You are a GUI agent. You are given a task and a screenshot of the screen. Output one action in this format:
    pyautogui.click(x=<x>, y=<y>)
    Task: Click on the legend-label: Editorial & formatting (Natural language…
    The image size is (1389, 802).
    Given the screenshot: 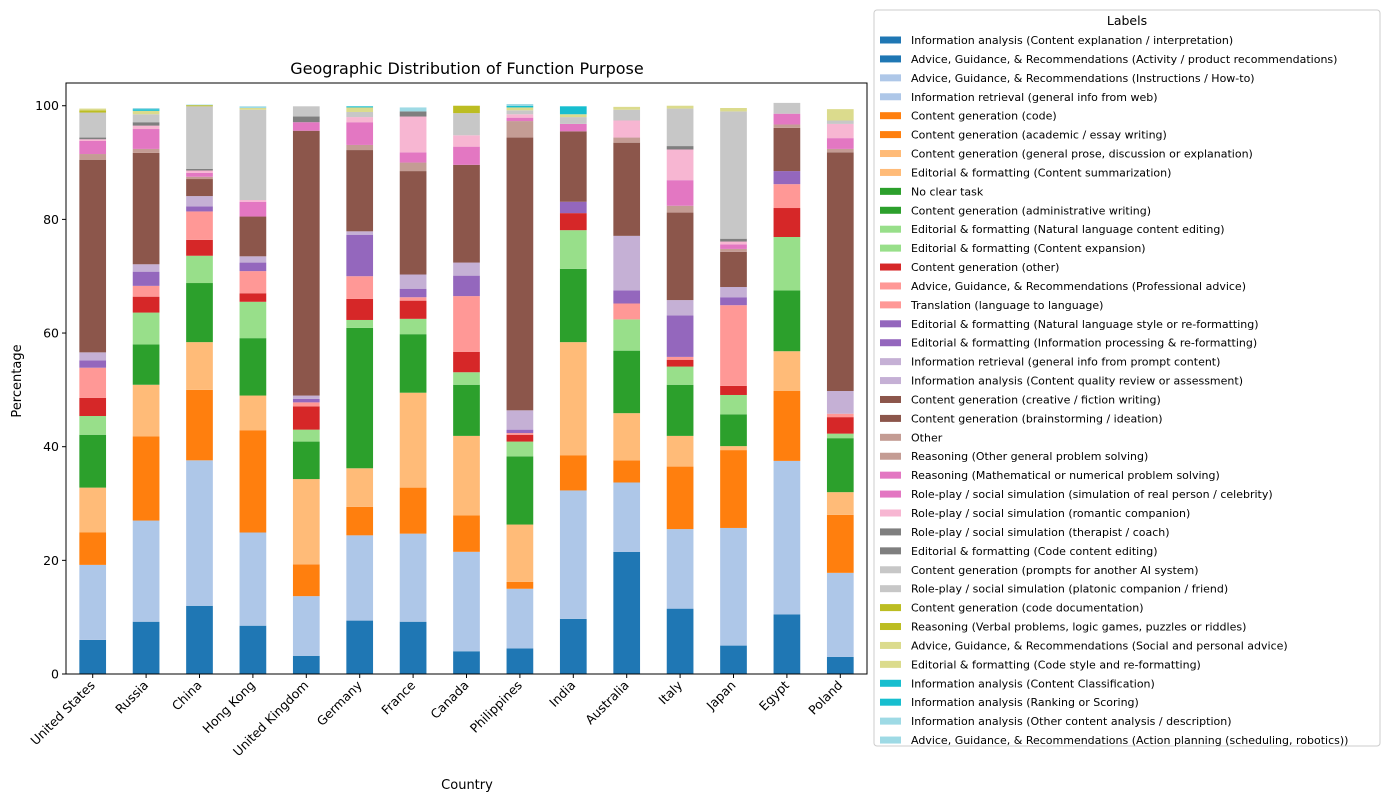 What is the action you would take?
    pyautogui.click(x=1085, y=324)
    